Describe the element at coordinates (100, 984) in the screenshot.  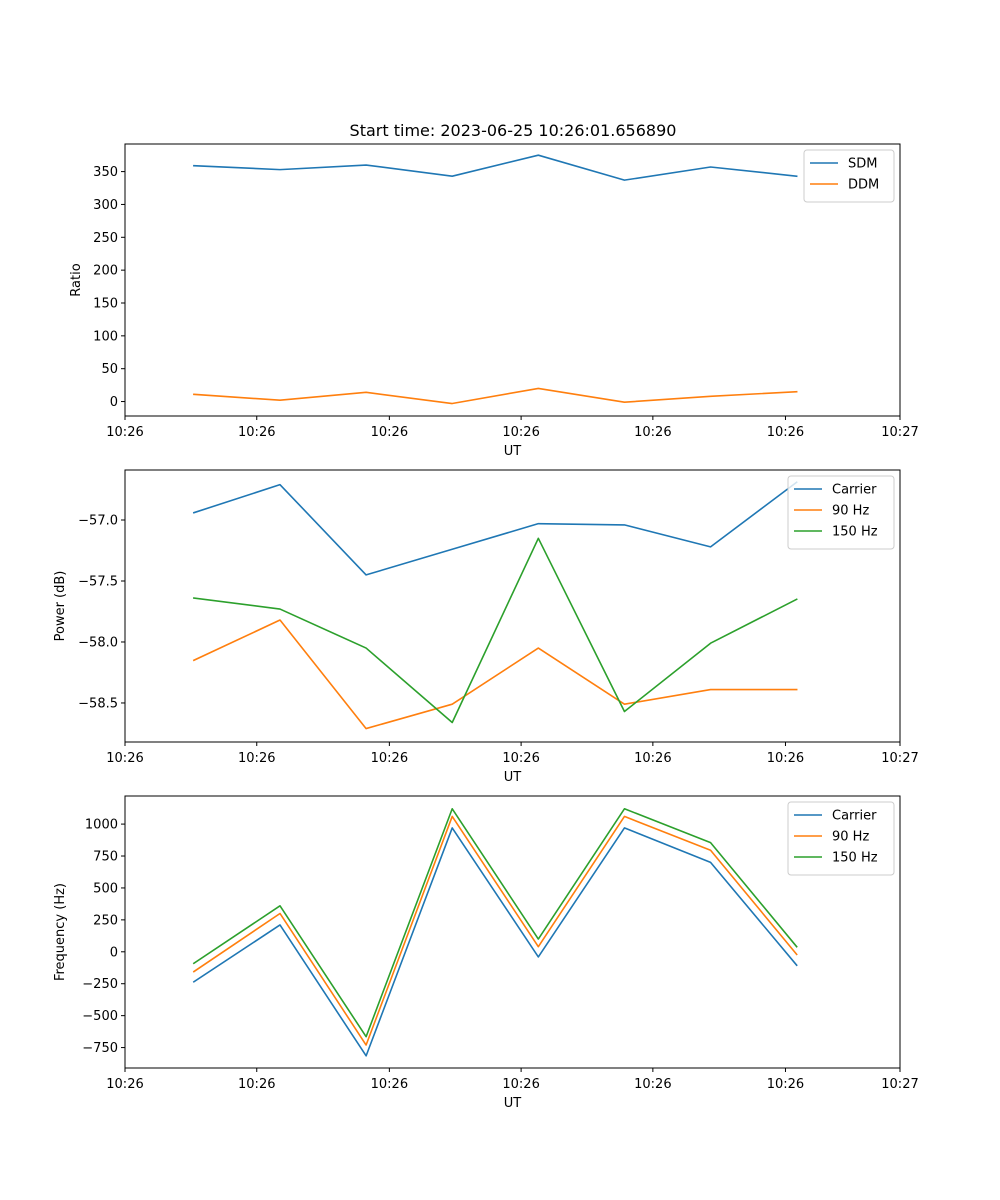
I see `panel-3-y-tick-label-6: −250` at that location.